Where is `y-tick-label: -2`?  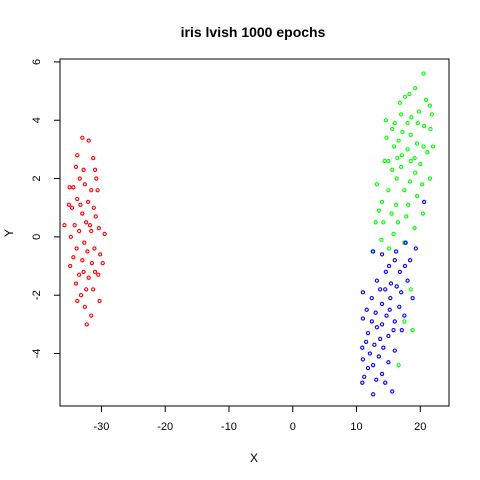
y-tick-label: -2 is located at coordinates (37, 295).